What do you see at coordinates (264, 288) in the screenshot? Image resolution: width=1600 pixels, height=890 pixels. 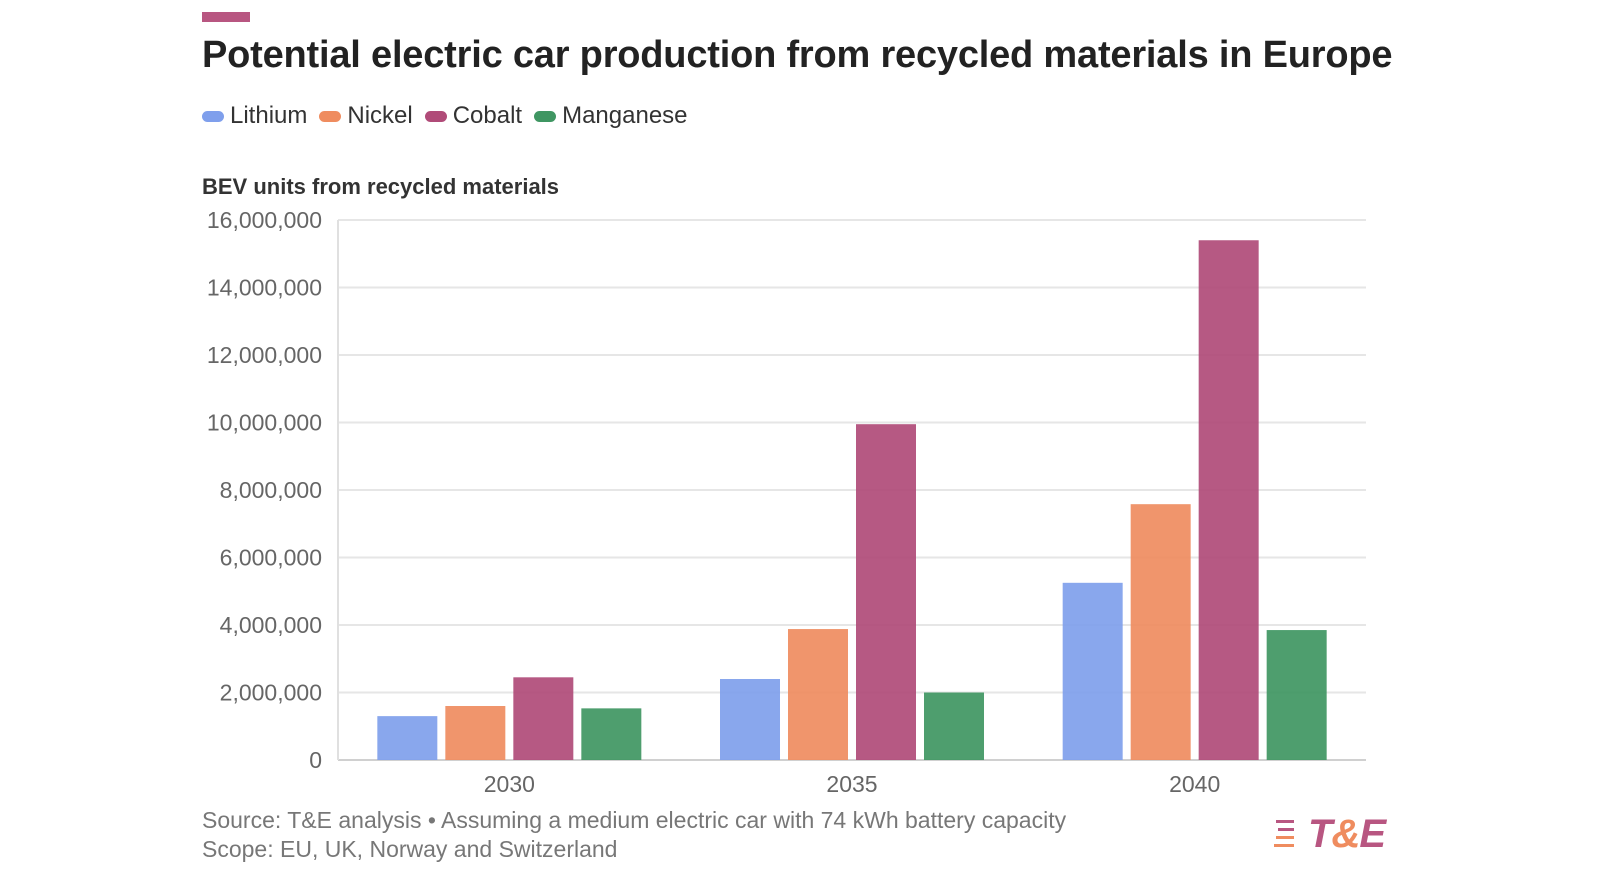 I see `y-tick-label: 14,000,000` at bounding box center [264, 288].